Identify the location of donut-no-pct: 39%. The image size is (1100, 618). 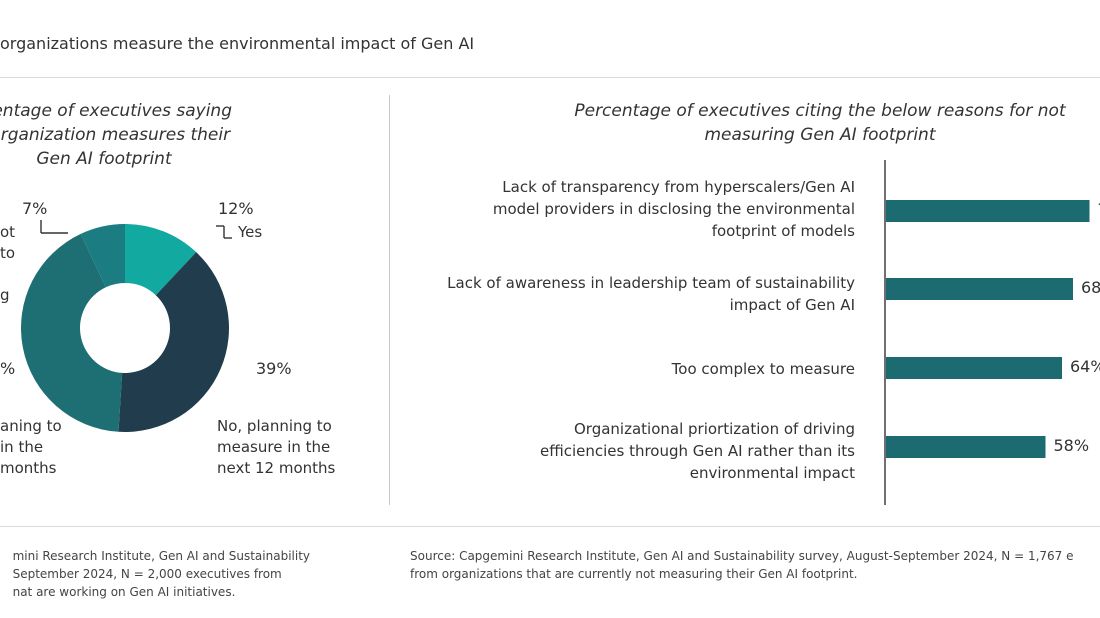
(274, 368).